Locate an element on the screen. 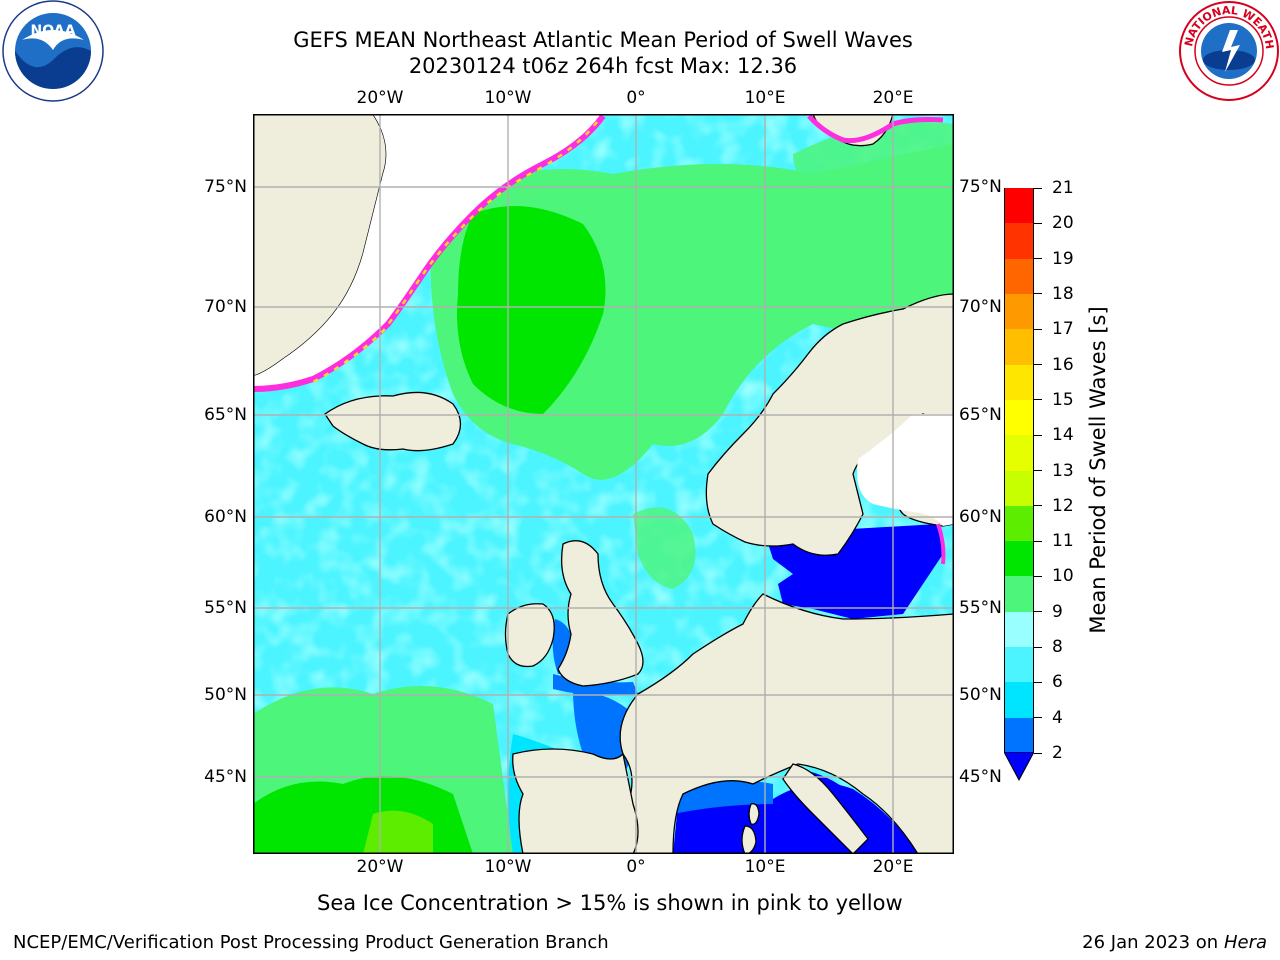  iberia-land is located at coordinates (575, 801).